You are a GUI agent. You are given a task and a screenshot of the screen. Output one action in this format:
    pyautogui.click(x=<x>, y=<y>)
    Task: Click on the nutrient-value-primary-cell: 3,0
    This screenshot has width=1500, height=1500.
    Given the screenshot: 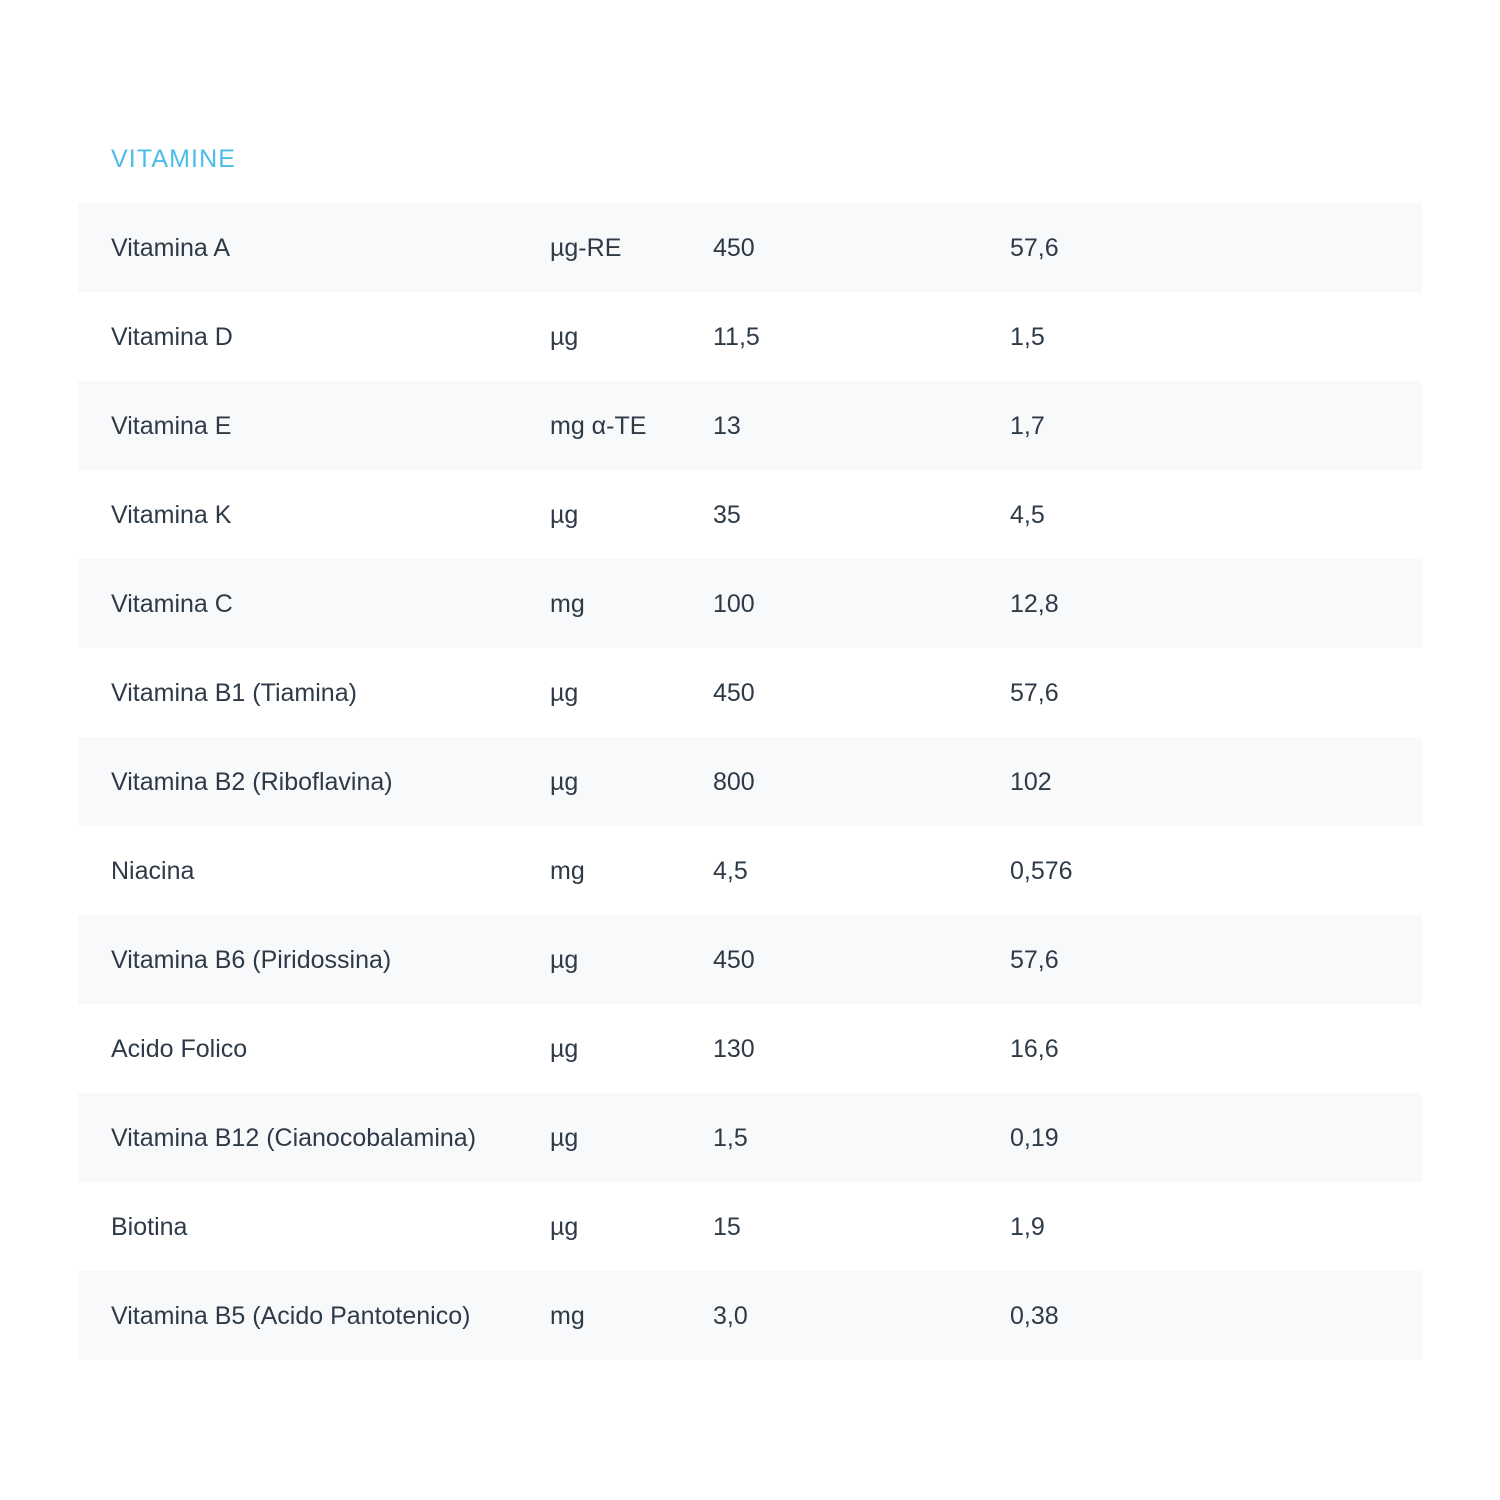 What is the action you would take?
    pyautogui.click(x=730, y=1315)
    